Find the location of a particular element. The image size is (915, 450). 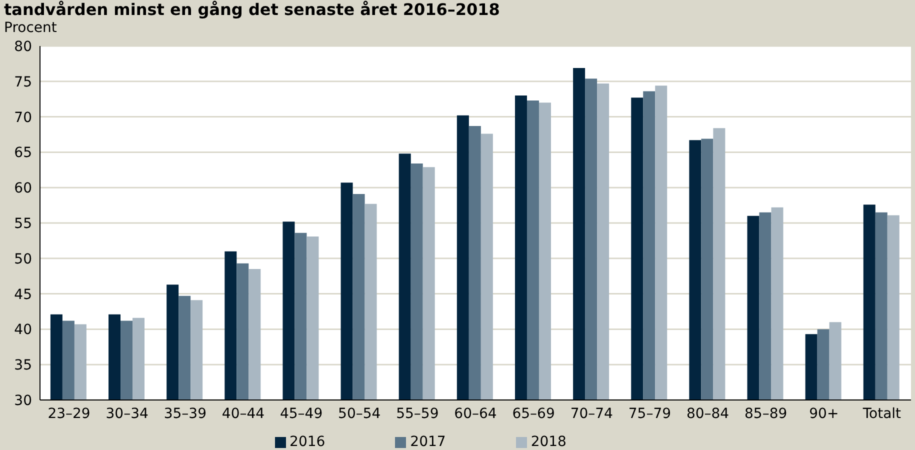

y-tick-label: 30 is located at coordinates (23, 400).